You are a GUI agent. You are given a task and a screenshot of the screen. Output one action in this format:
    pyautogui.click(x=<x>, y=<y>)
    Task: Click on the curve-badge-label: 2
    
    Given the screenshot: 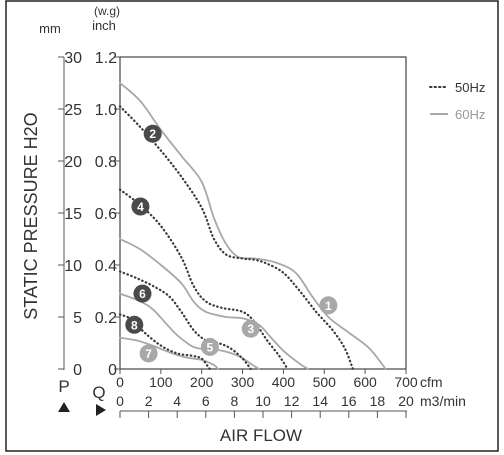 What is the action you would take?
    pyautogui.click(x=152, y=134)
    